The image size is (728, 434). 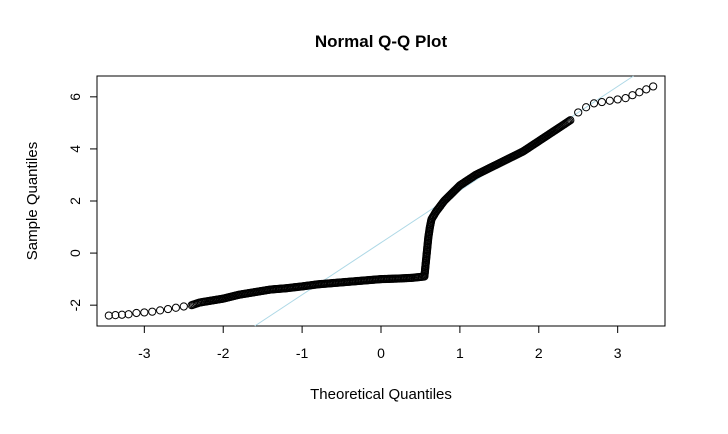 I want to click on y-tick-label: 6, so click(x=75, y=97).